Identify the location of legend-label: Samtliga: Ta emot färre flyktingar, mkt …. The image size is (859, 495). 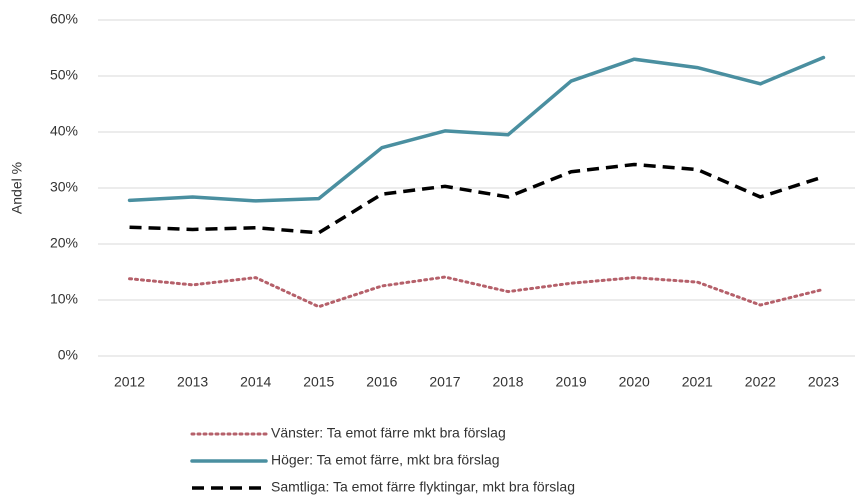
(423, 487).